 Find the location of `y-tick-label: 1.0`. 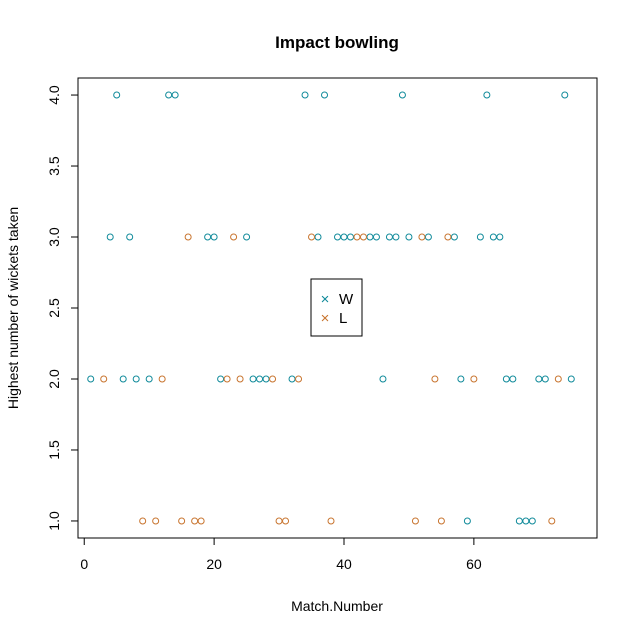

y-tick-label: 1.0 is located at coordinates (54, 521).